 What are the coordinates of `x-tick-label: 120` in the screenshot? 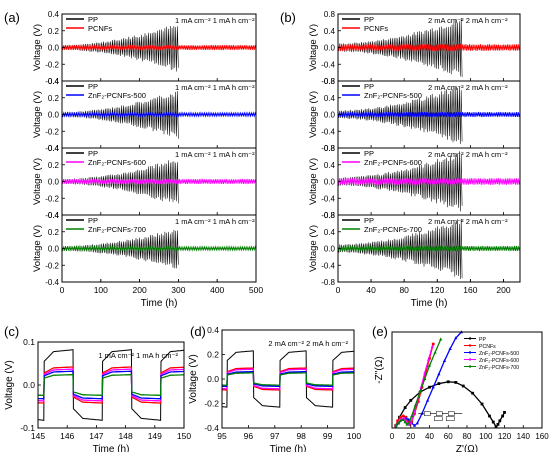 It's located at (437, 290).